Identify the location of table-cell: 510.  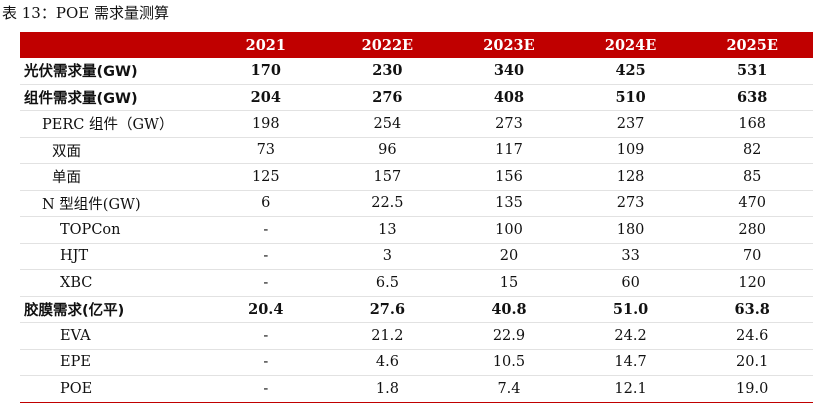
(630, 97).